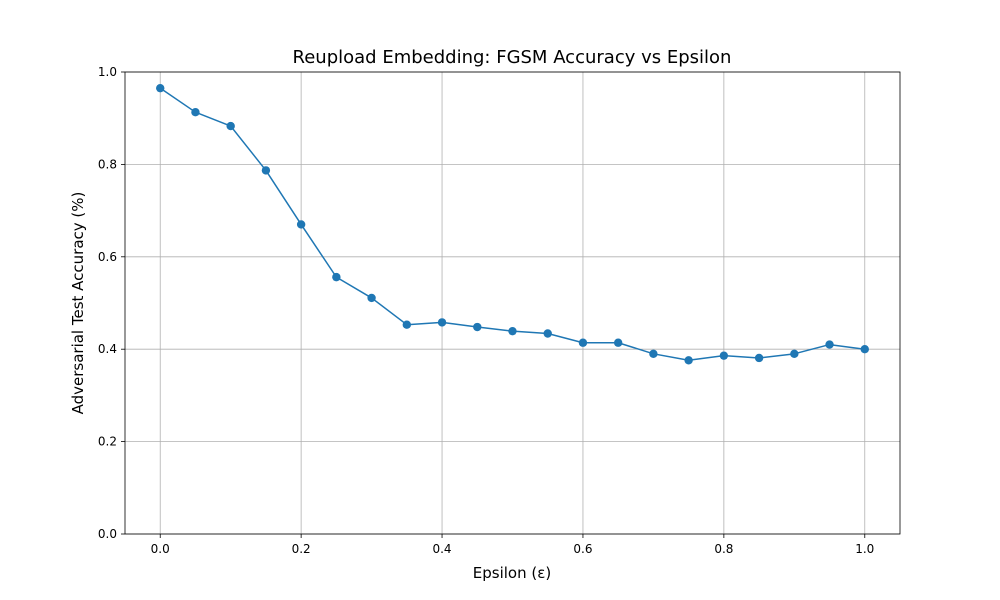 The height and width of the screenshot is (600, 1000). I want to click on y-tick-label: 0.0, so click(107, 534).